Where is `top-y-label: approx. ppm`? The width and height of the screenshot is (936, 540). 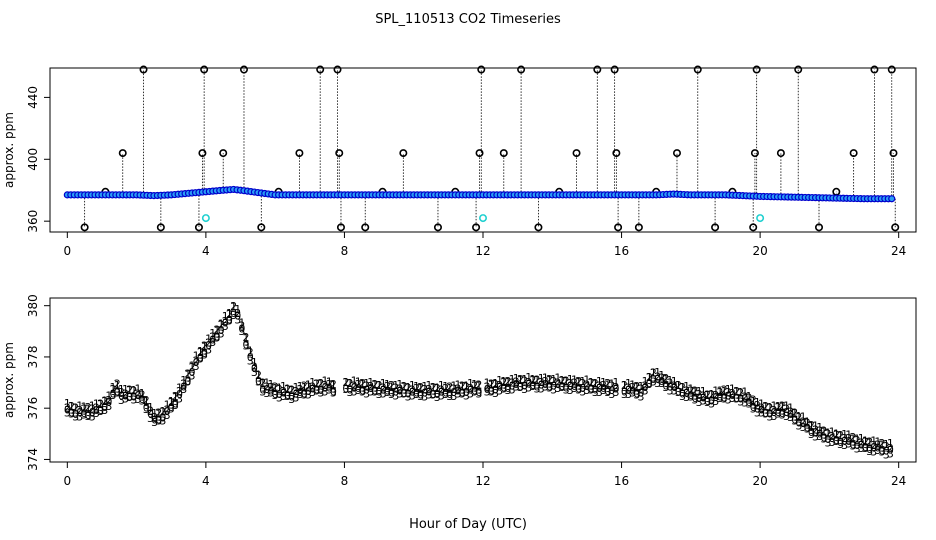 top-y-label: approx. ppm is located at coordinates (9, 150).